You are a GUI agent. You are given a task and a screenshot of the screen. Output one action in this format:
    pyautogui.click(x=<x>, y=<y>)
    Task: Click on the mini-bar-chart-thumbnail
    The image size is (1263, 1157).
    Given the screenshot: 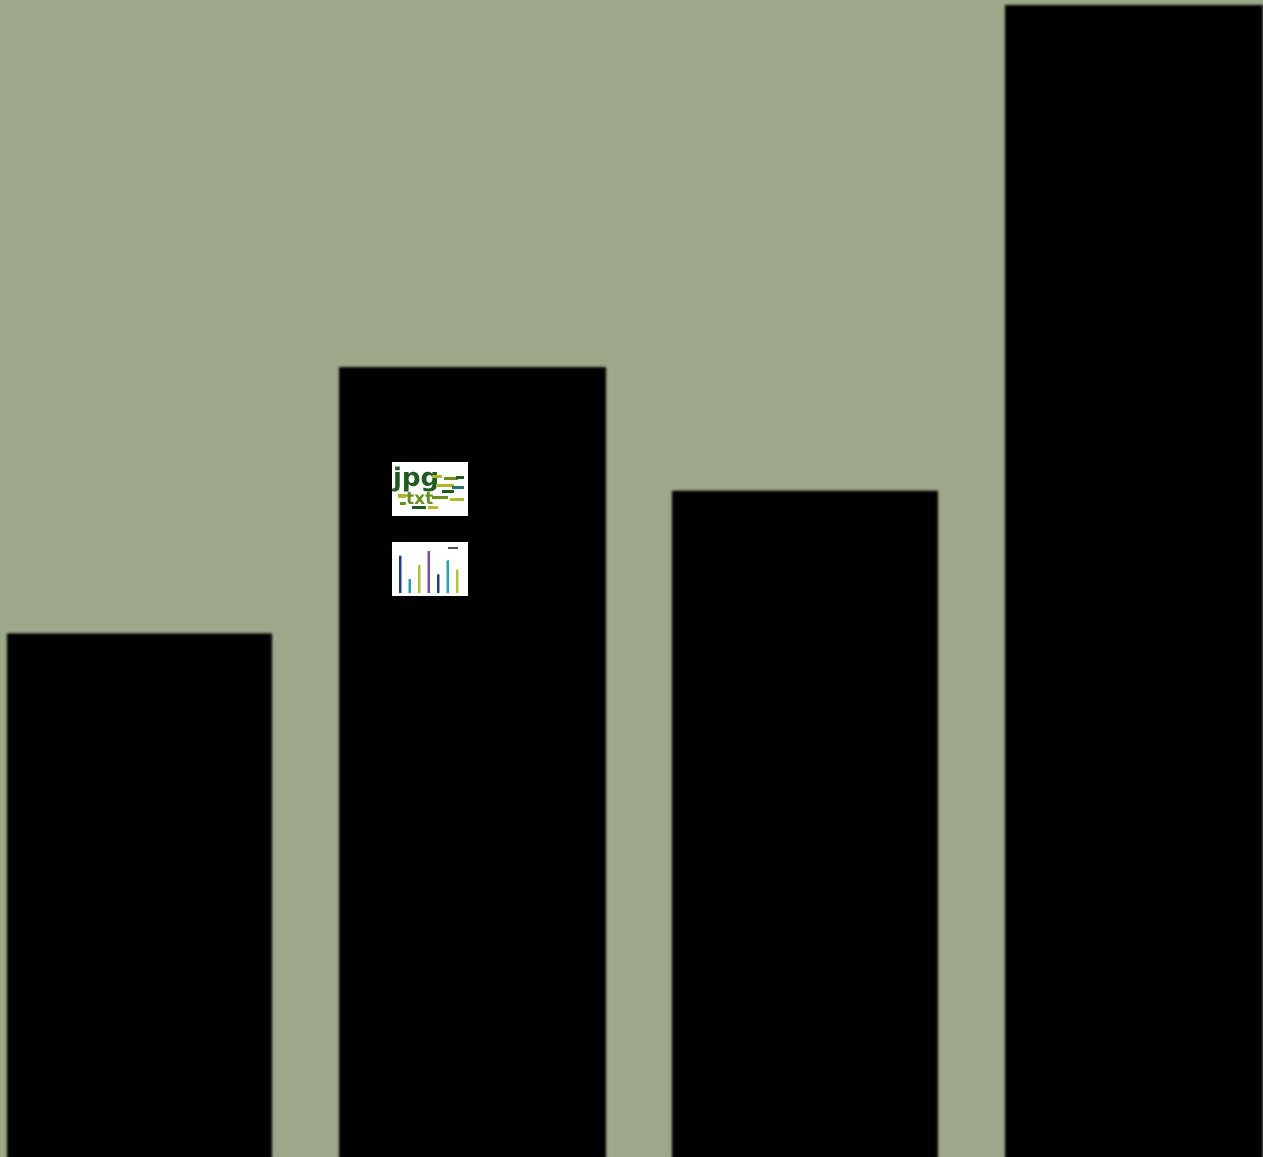 What is the action you would take?
    pyautogui.click(x=430, y=569)
    